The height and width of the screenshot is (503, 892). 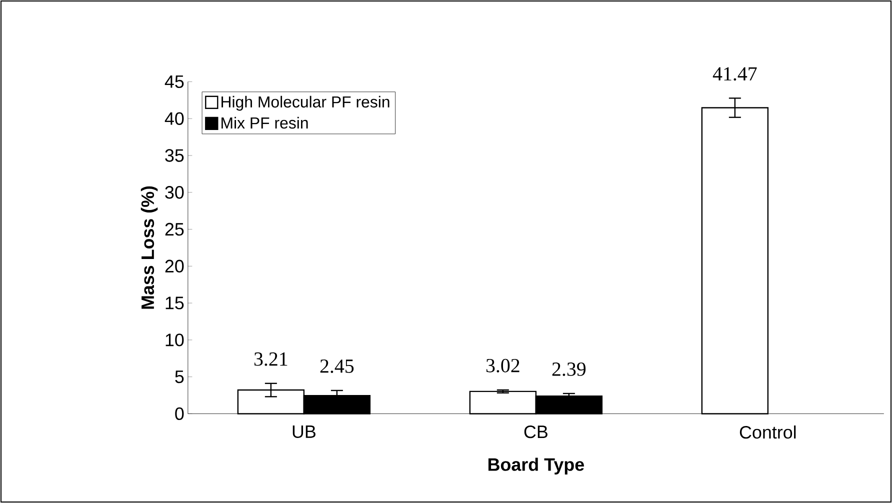 What do you see at coordinates (174, 81) in the screenshot?
I see `y-tick-label: 45` at bounding box center [174, 81].